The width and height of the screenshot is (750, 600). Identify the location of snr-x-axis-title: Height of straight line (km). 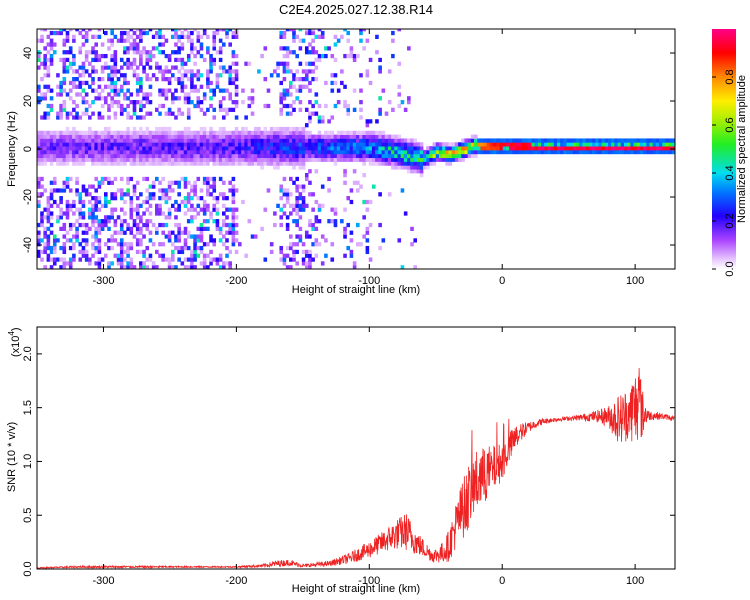
(356, 589).